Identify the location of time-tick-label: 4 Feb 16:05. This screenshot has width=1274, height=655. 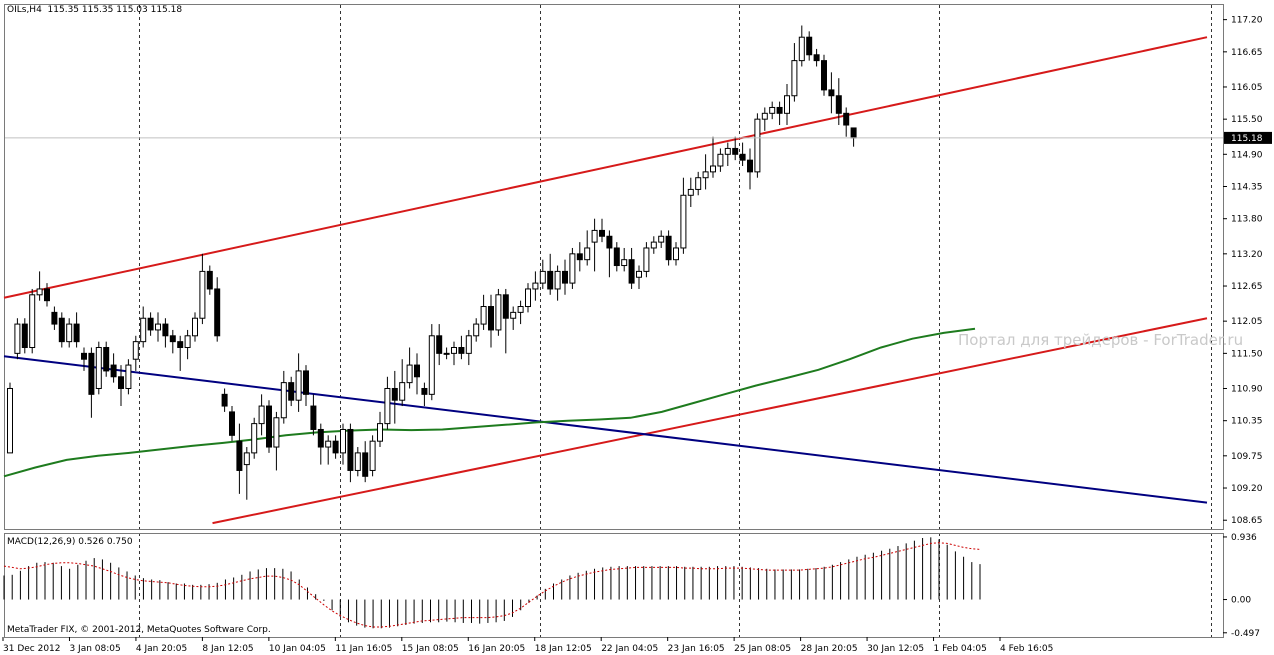
(1026, 649).